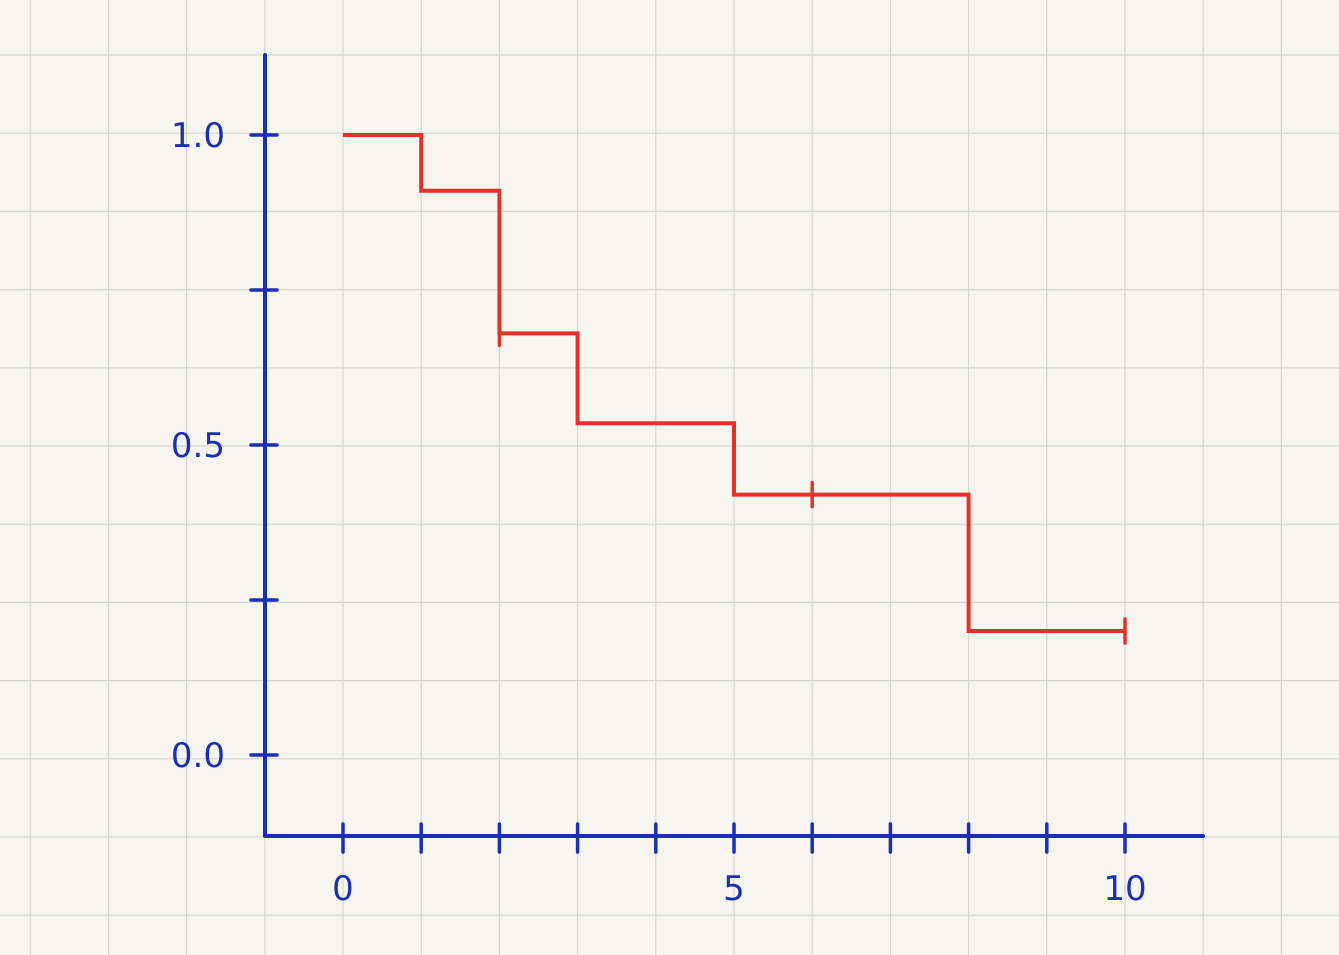 The image size is (1339, 955). Describe the element at coordinates (1124, 889) in the screenshot. I see `x-tick-label: 10` at that location.